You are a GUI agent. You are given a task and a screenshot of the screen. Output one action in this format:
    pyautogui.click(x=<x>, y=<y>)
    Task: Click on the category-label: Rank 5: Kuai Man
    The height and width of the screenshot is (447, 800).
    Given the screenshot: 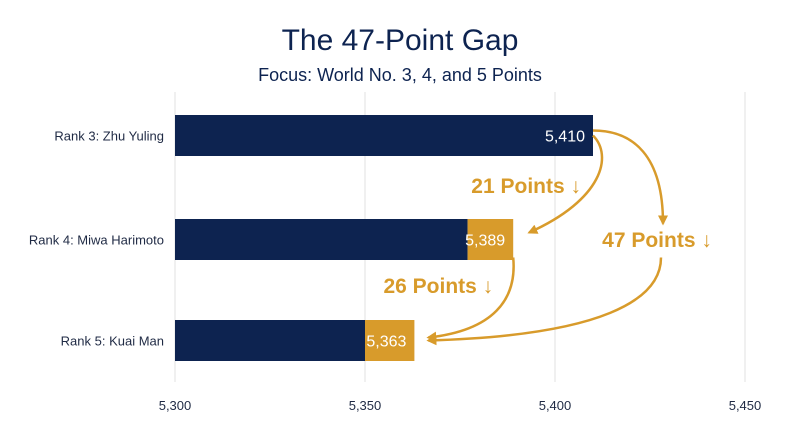 What is the action you would take?
    pyautogui.click(x=112, y=341)
    